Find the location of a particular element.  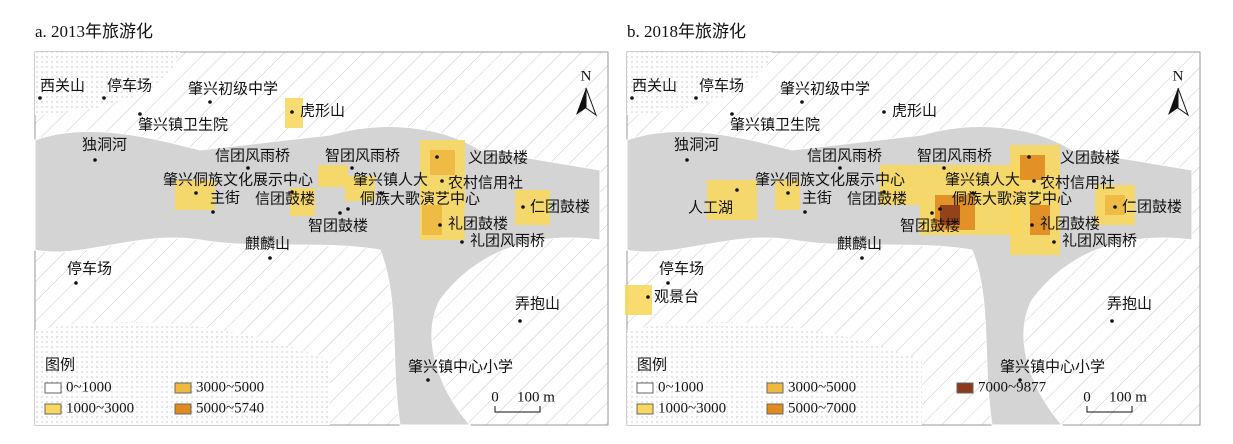

place-label: 肇兴镇卫生院 is located at coordinates (775, 124).